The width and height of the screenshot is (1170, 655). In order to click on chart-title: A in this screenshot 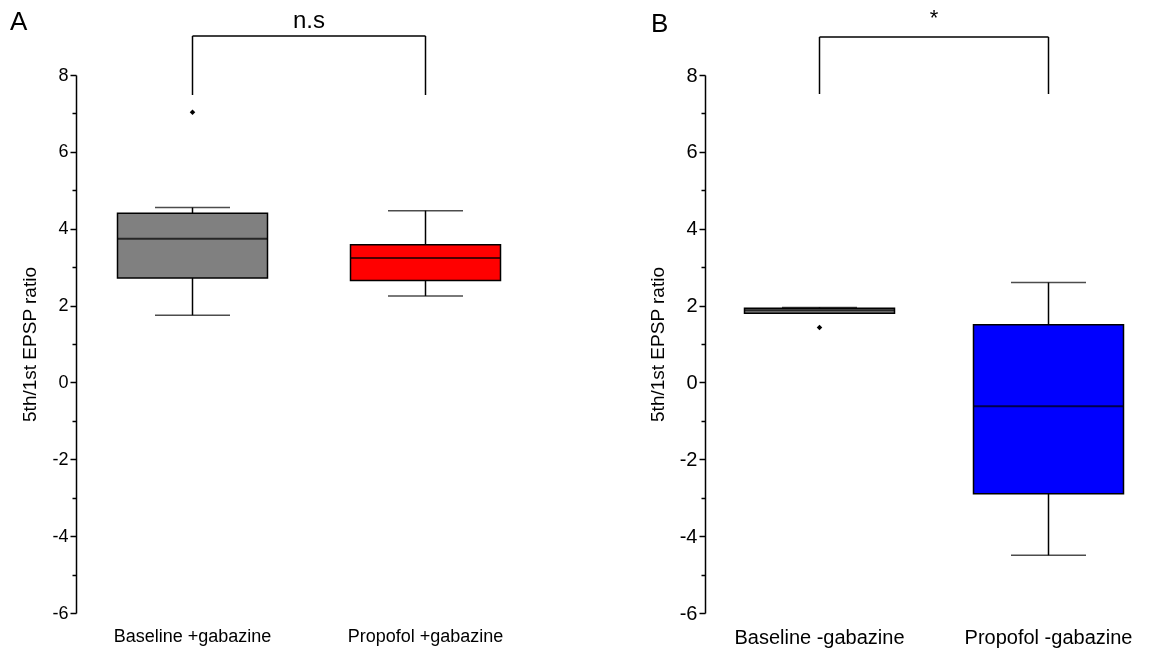, I will do `click(19, 21)`.